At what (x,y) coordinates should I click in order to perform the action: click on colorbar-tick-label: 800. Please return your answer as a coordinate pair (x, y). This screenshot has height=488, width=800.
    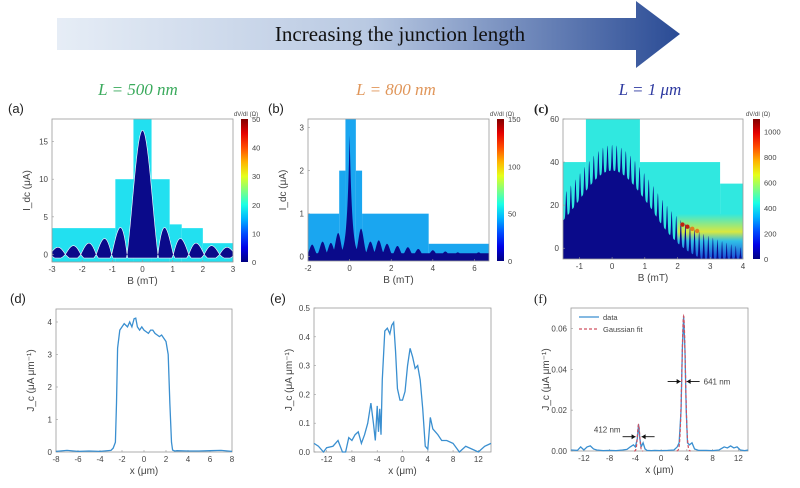
    Looking at the image, I should click on (770, 157).